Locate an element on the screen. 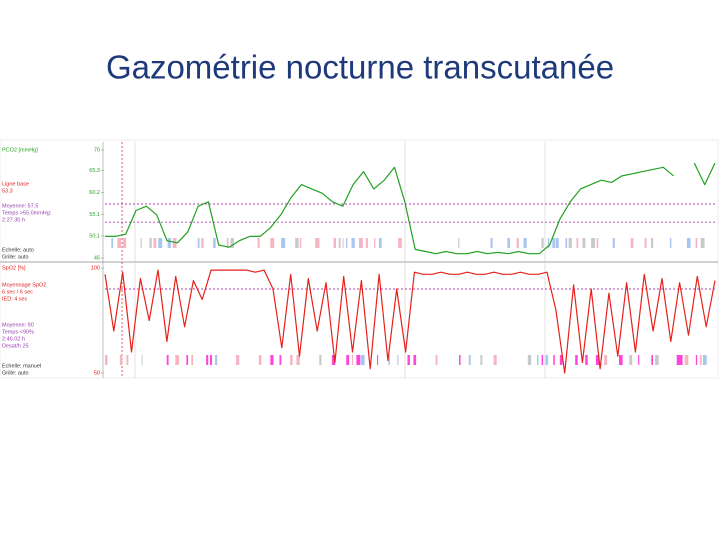  info-label: IED: 4 sec is located at coordinates (15, 299).